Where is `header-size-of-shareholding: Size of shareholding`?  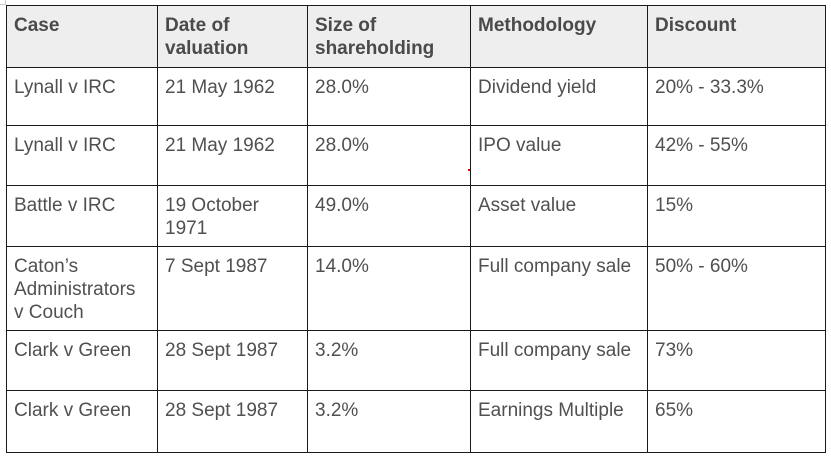 header-size-of-shareholding: Size of shareholding is located at coordinates (389, 36).